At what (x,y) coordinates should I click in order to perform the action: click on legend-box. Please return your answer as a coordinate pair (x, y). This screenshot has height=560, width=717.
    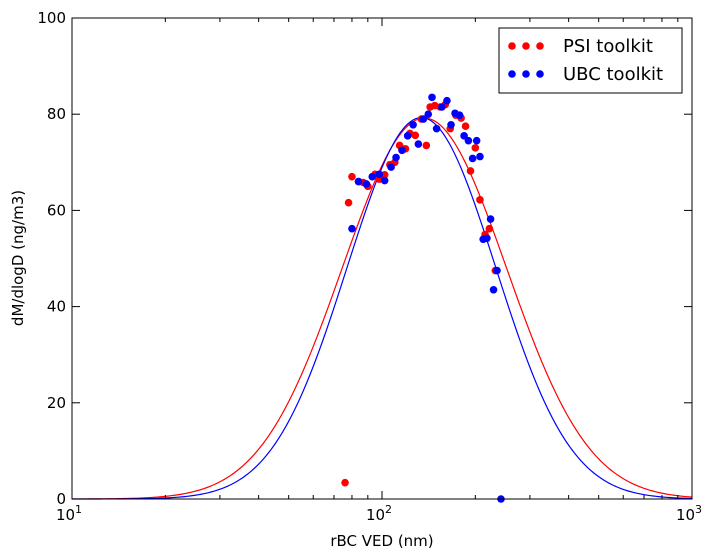
    Looking at the image, I should click on (590, 60).